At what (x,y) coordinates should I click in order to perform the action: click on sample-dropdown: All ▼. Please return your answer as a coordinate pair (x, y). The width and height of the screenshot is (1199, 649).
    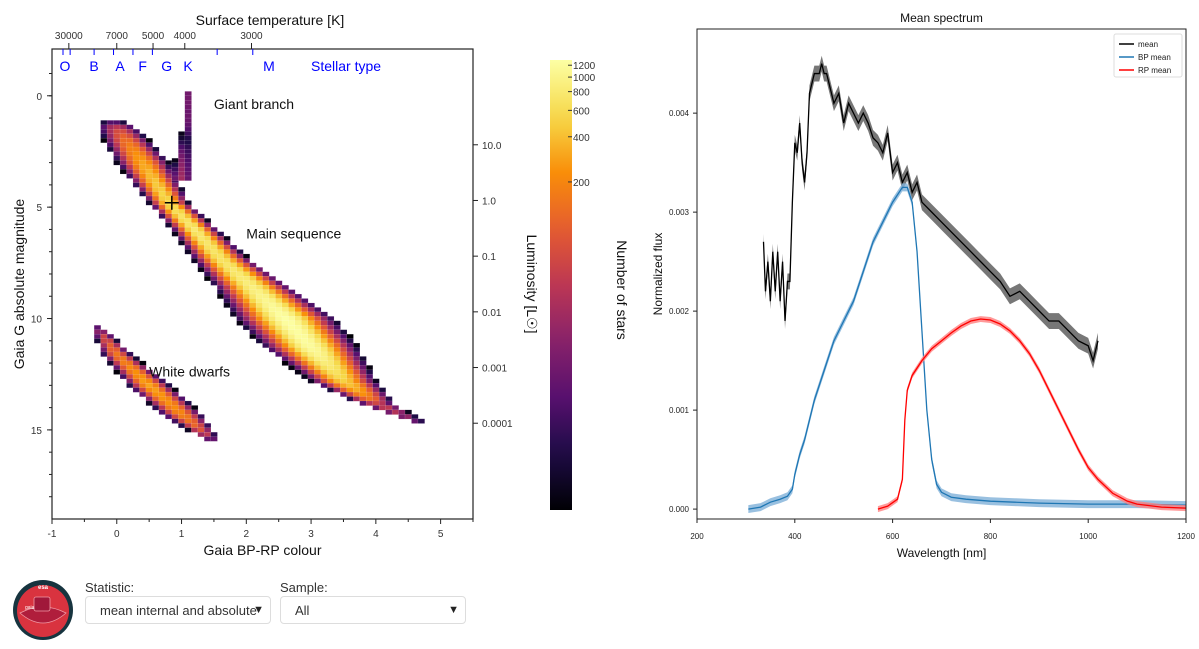
    Looking at the image, I should click on (373, 610).